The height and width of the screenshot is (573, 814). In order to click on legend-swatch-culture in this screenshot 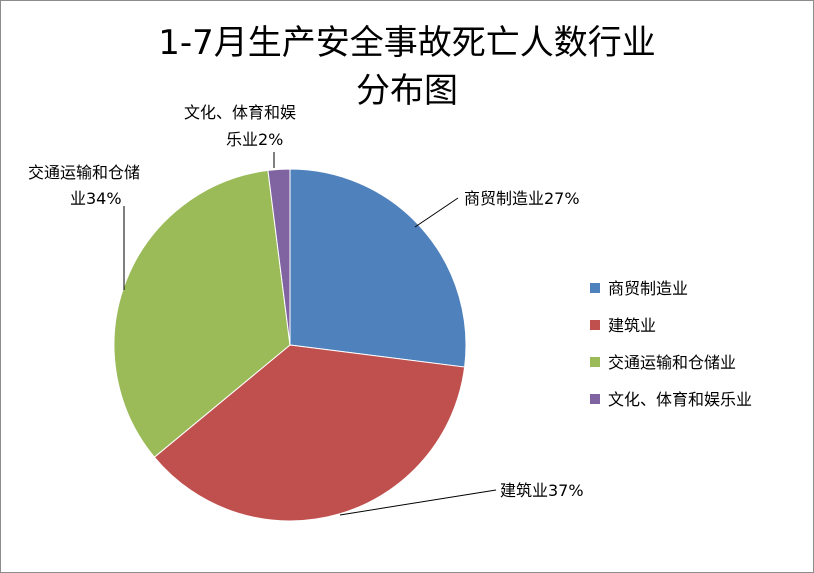, I will do `click(595, 399)`.